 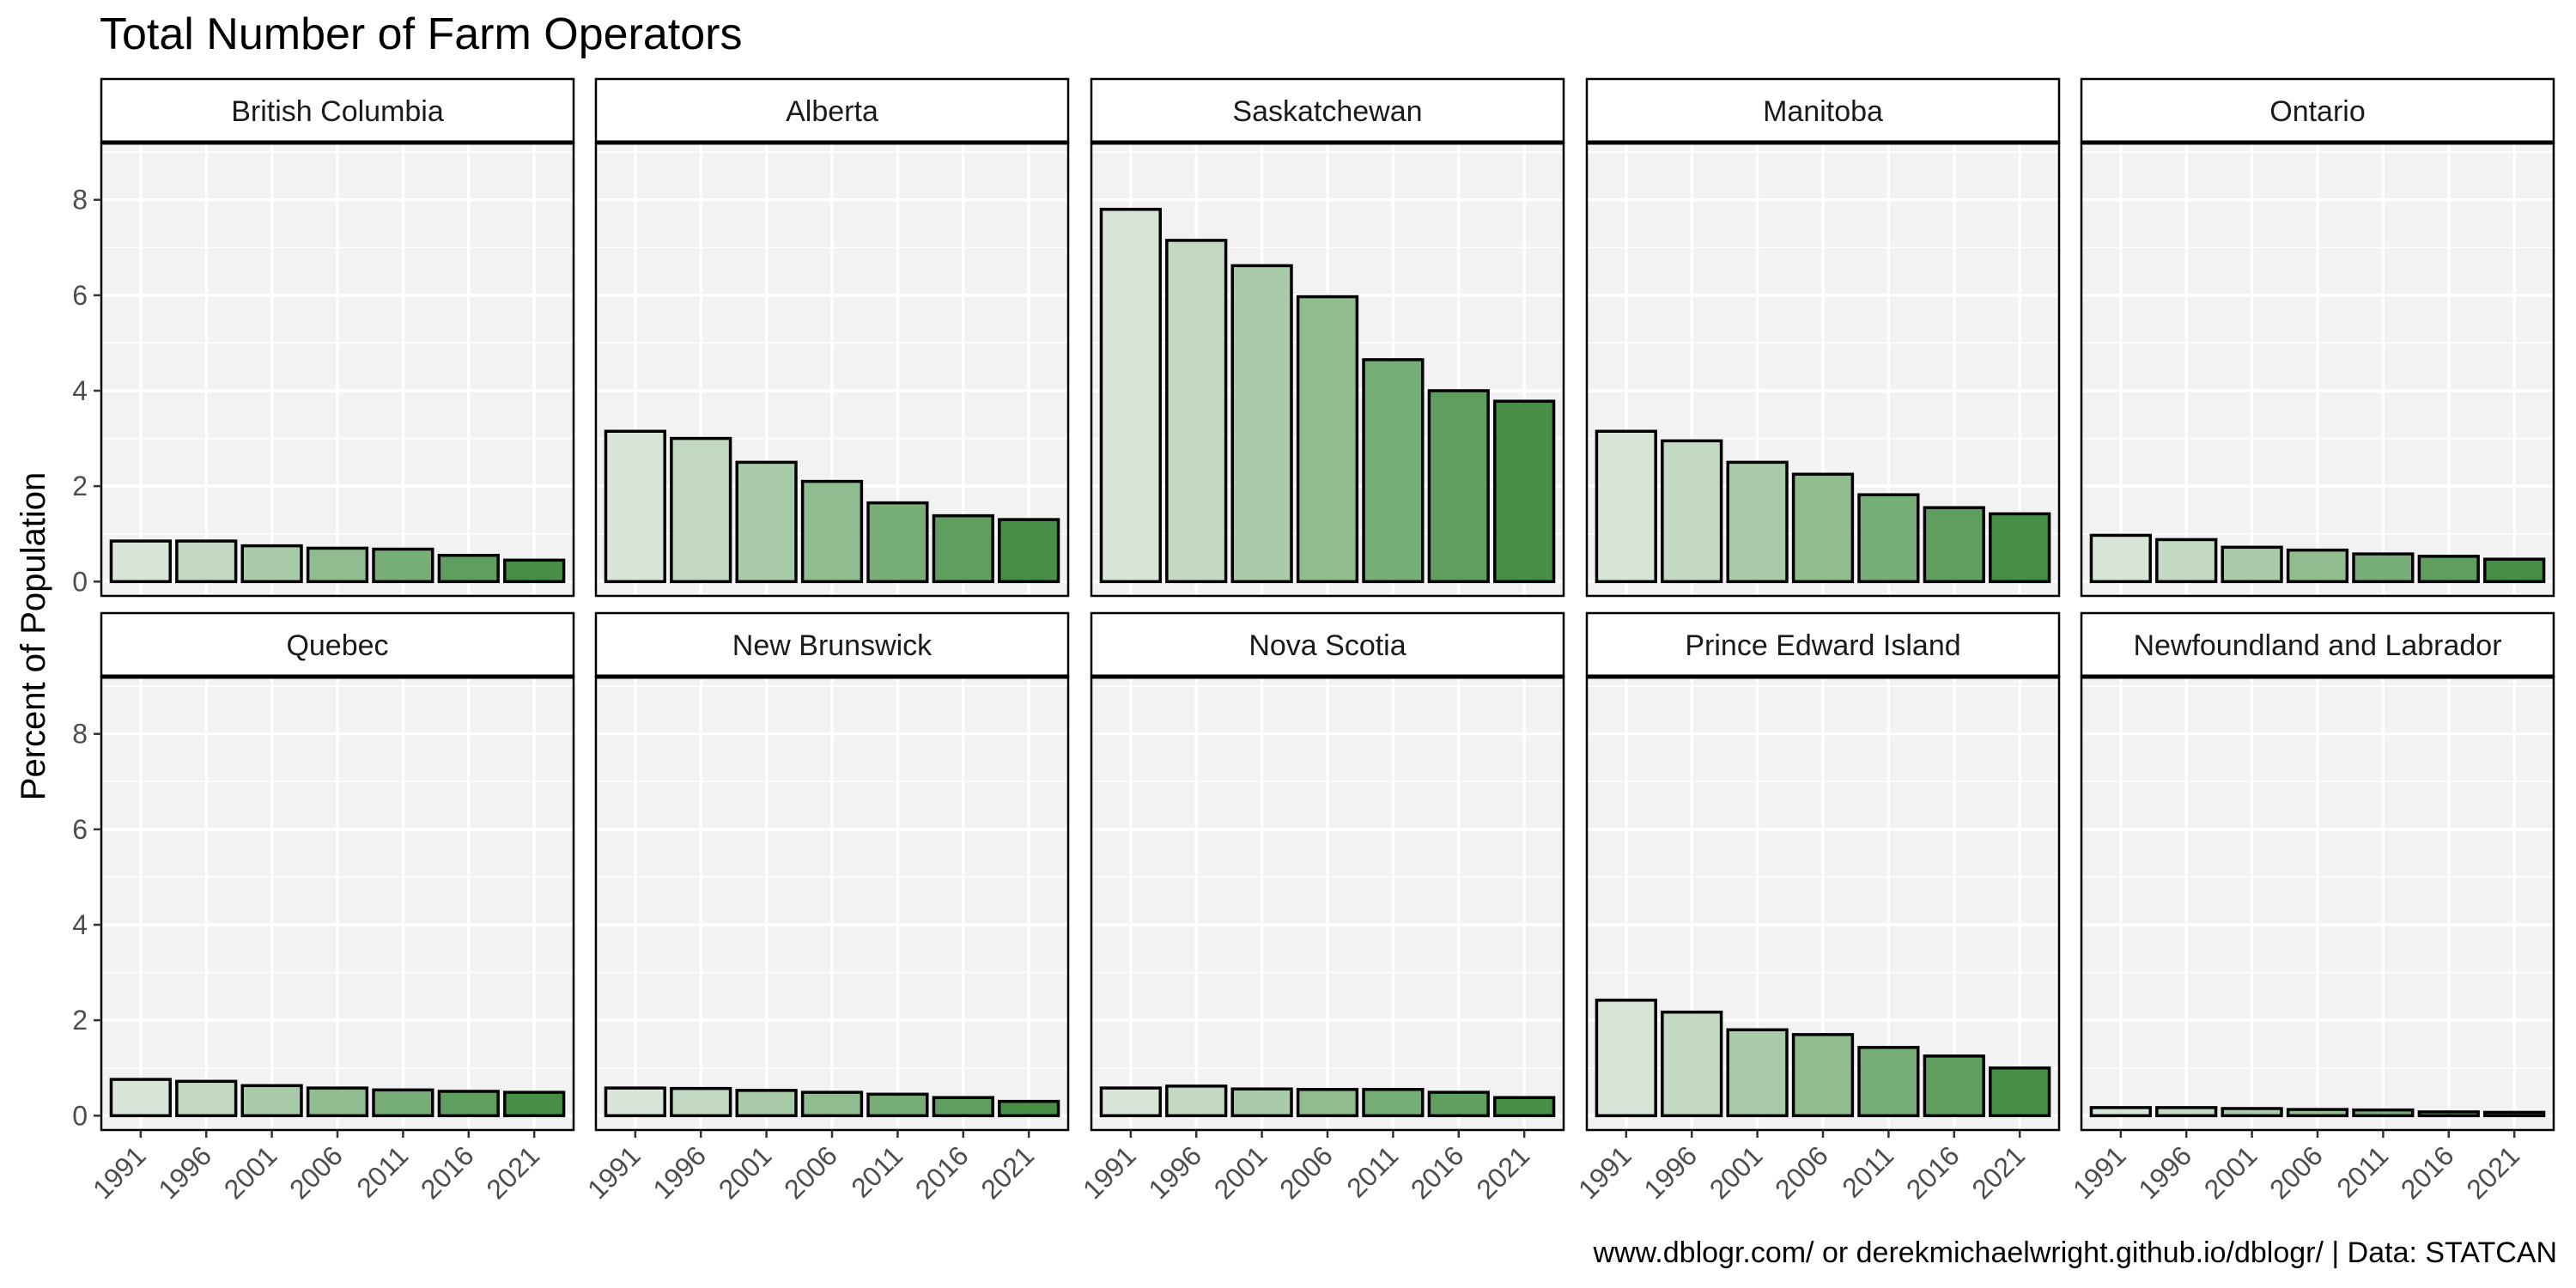 I want to click on facet-strip-label: Saskatchewan, so click(x=1327, y=112).